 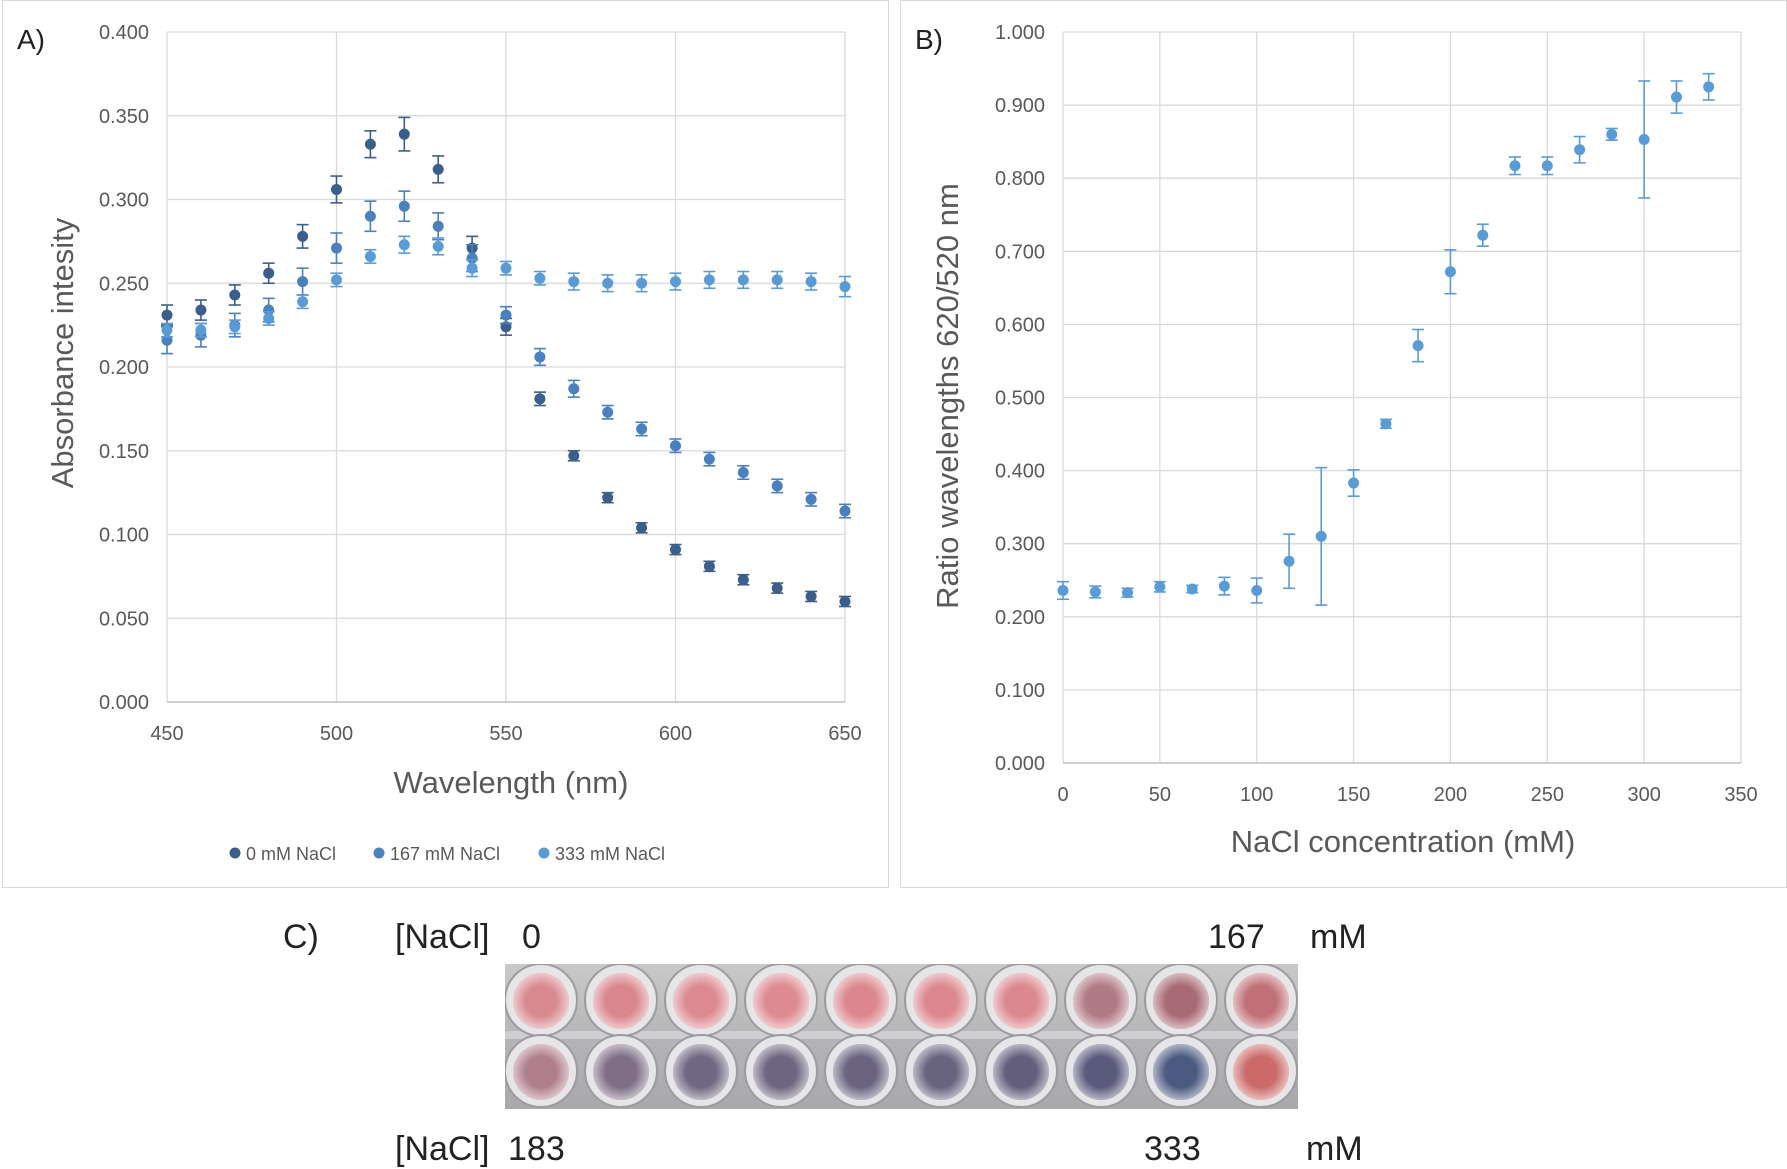 What do you see at coordinates (1334, 1149) in the screenshot?
I see `bottom-row-unit: mM` at bounding box center [1334, 1149].